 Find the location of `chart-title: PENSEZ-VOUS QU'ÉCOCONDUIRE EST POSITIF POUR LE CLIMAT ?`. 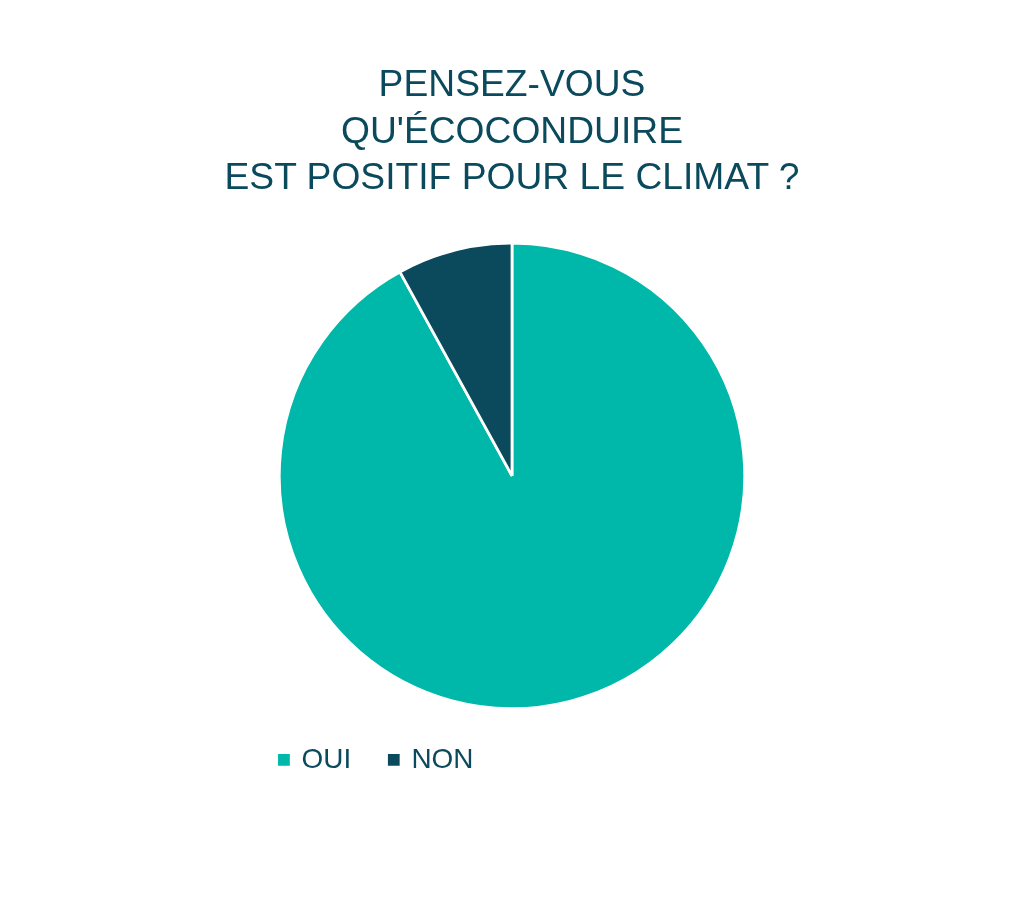

chart-title: PENSEZ-VOUS QU'ÉCOCONDUIRE EST POSITIF POUR LE CLIMAT ? is located at coordinates (512, 130).